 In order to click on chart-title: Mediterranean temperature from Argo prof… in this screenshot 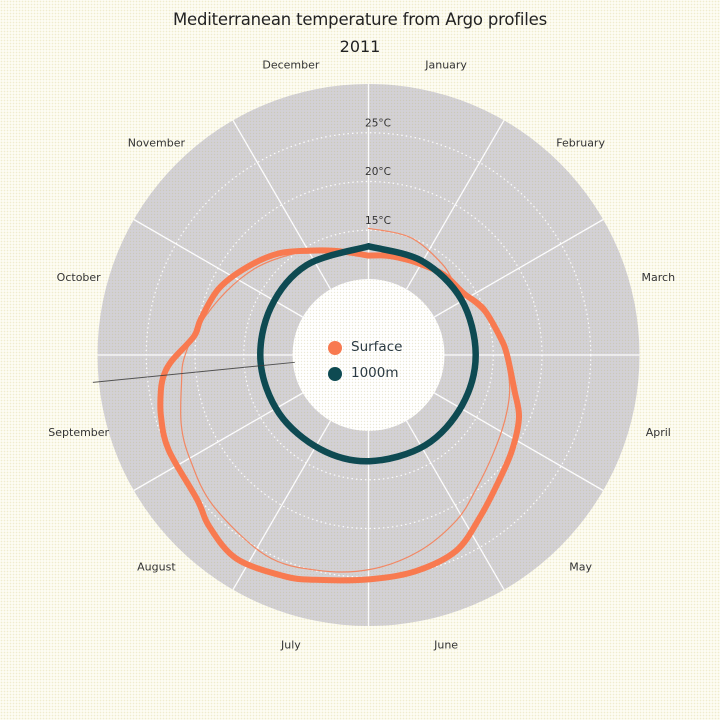, I will do `click(360, 19)`.